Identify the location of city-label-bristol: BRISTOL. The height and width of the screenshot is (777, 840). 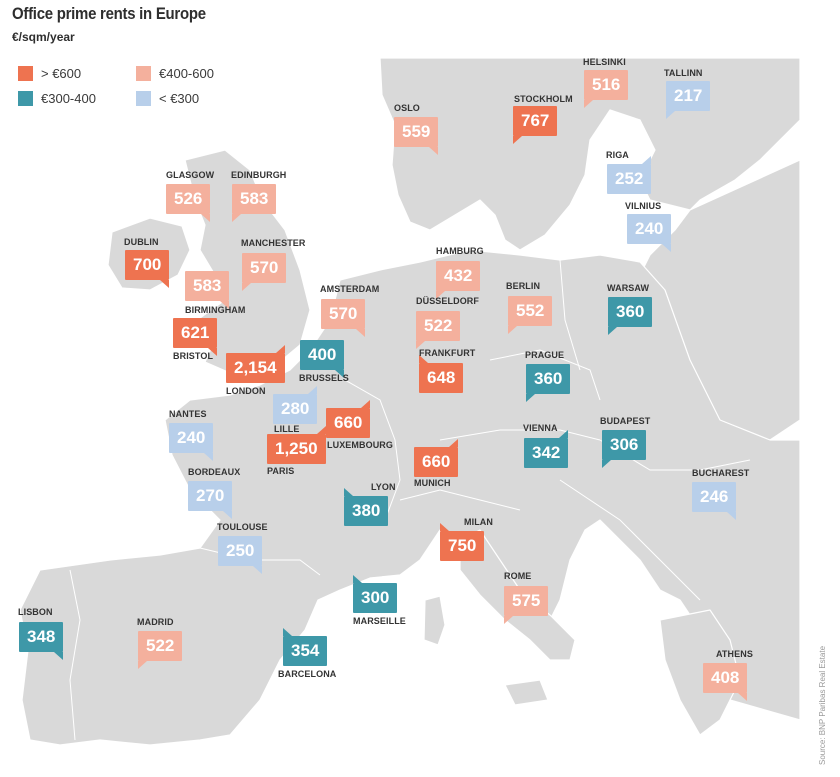
(193, 356).